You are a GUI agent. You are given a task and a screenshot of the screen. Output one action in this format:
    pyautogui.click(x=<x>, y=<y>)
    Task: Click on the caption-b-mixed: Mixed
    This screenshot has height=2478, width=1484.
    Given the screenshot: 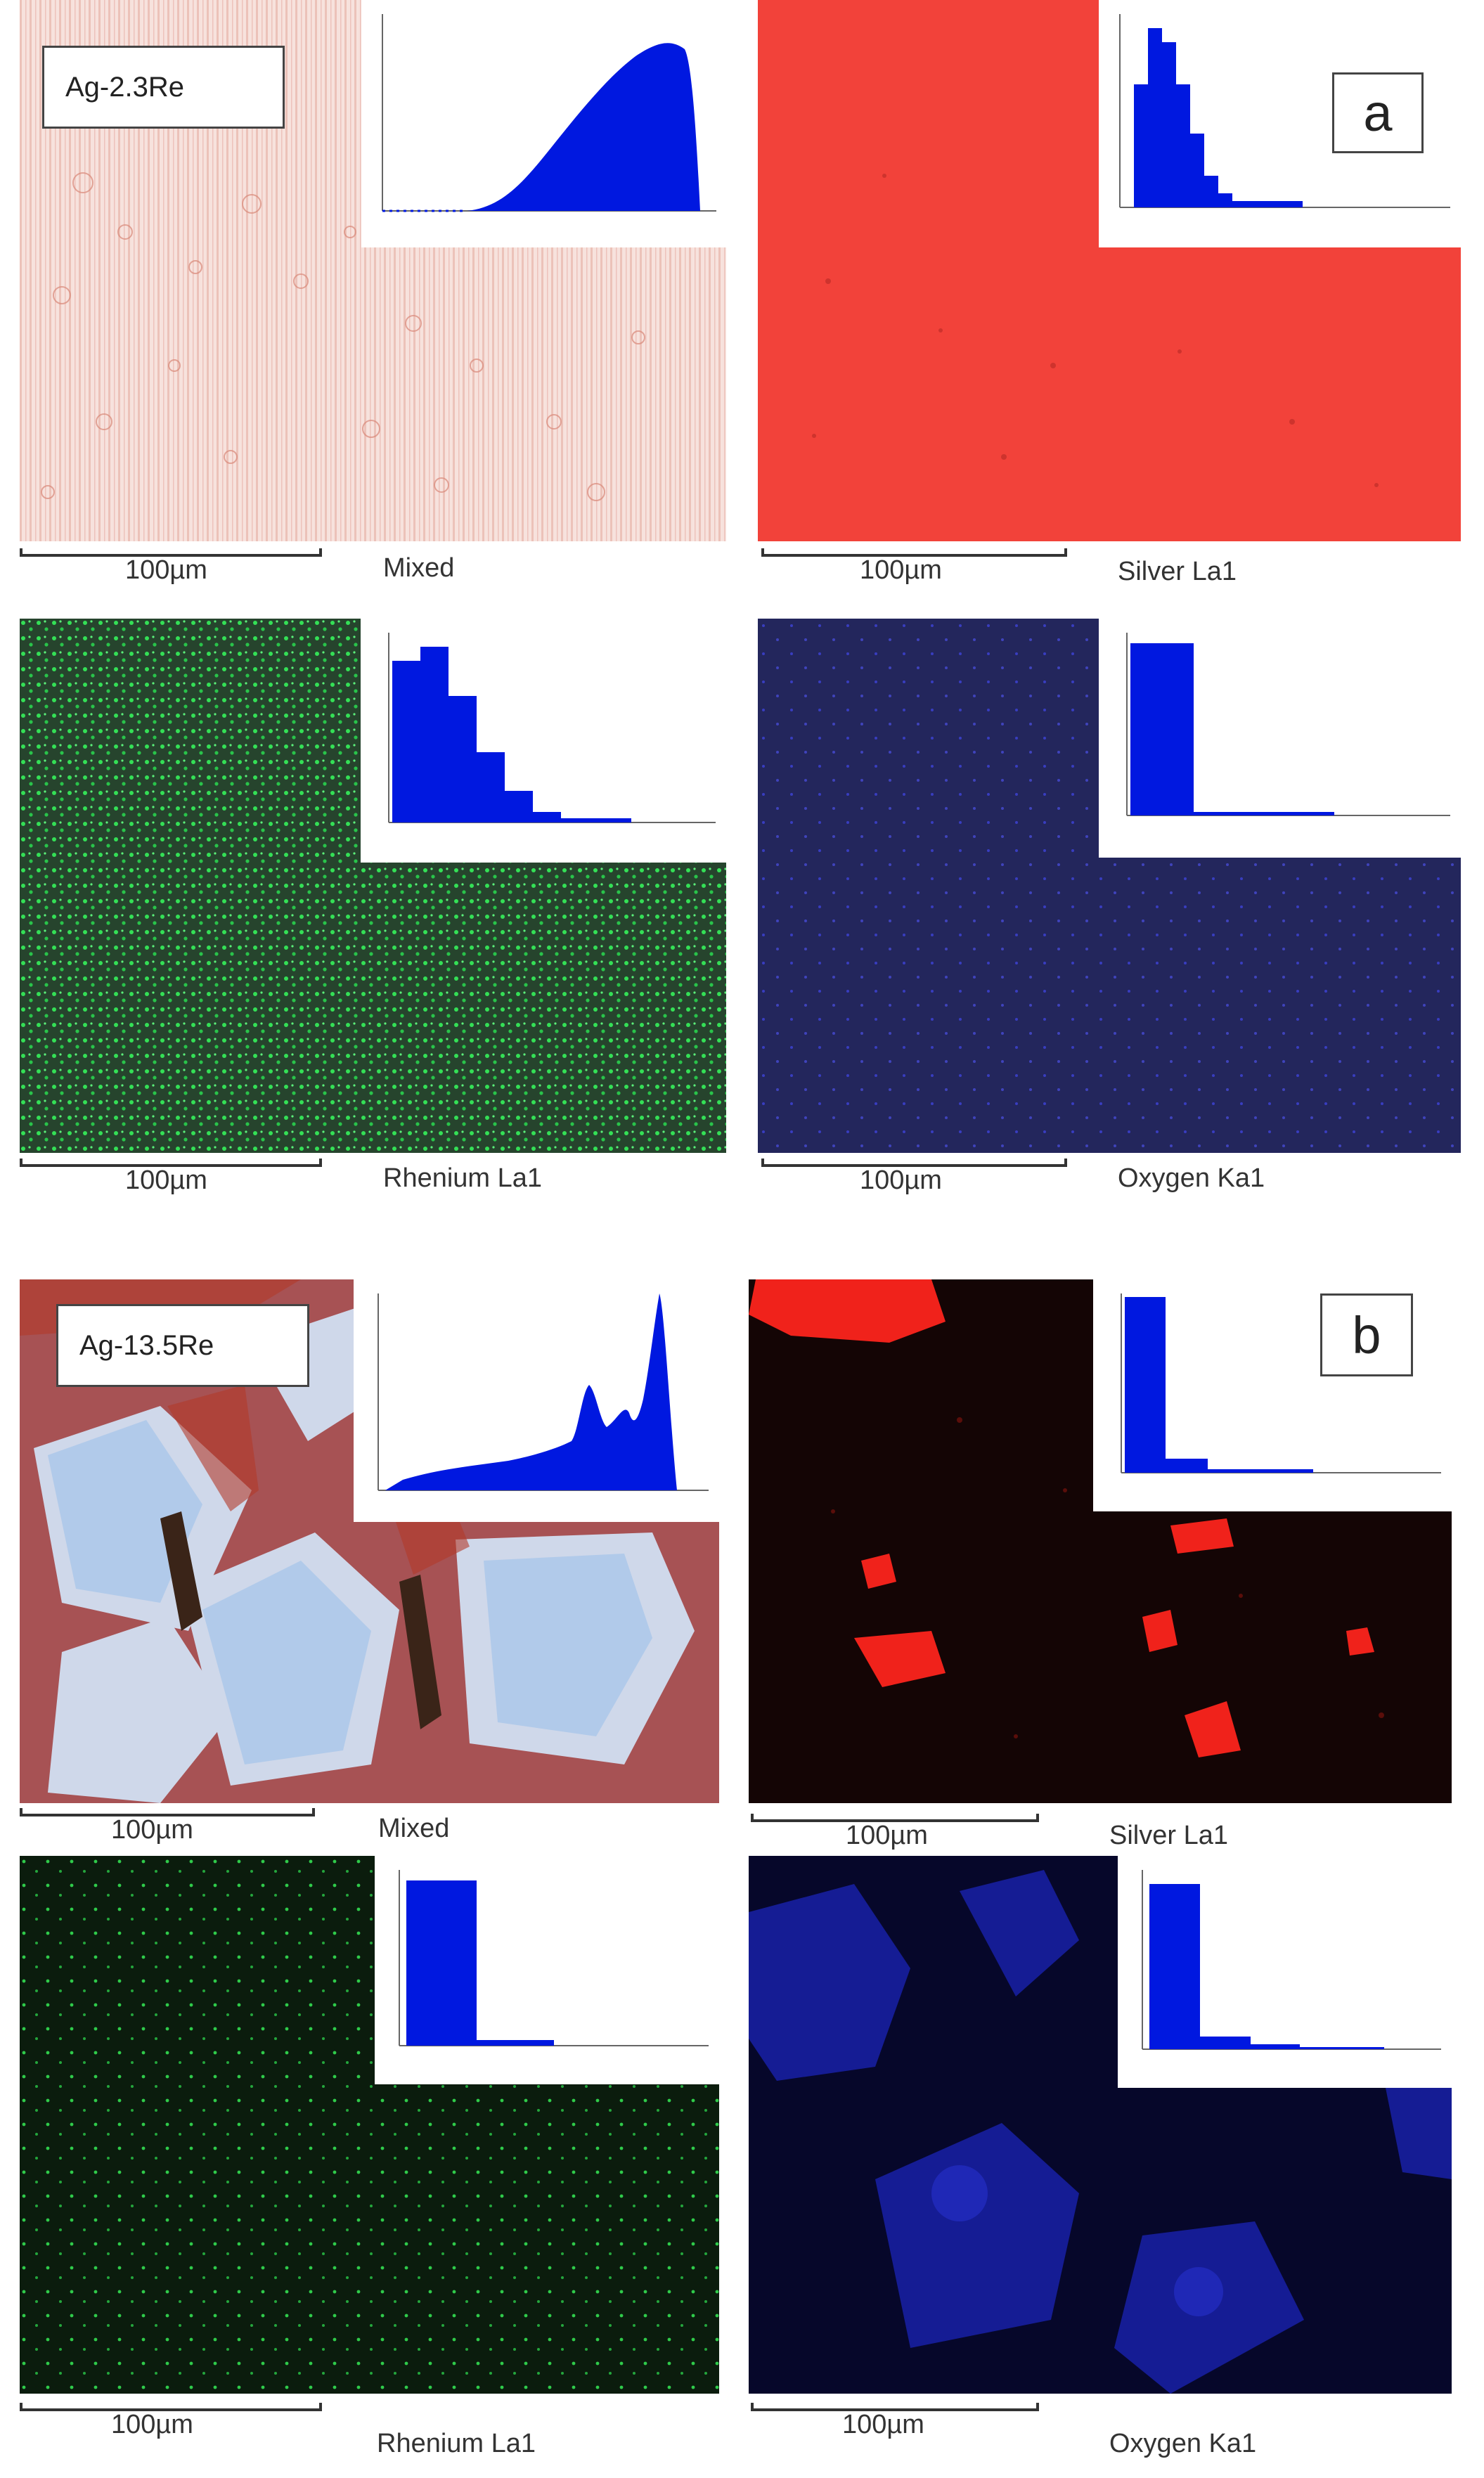 What is the action you would take?
    pyautogui.click(x=414, y=1828)
    